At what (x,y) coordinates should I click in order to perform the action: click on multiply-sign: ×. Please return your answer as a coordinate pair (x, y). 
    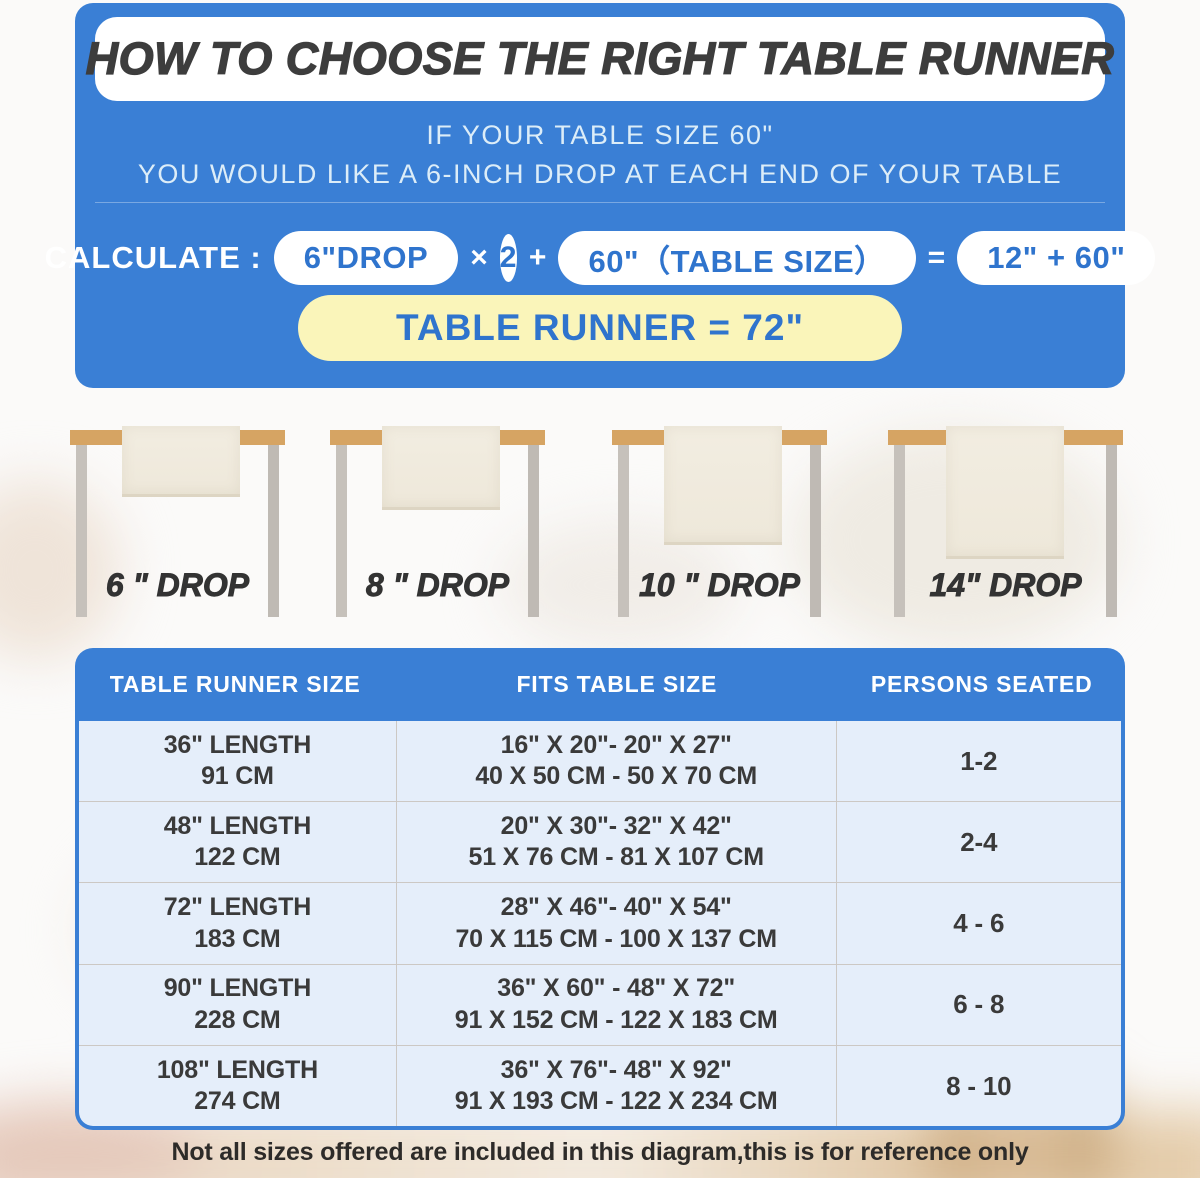
    Looking at the image, I should click on (479, 257).